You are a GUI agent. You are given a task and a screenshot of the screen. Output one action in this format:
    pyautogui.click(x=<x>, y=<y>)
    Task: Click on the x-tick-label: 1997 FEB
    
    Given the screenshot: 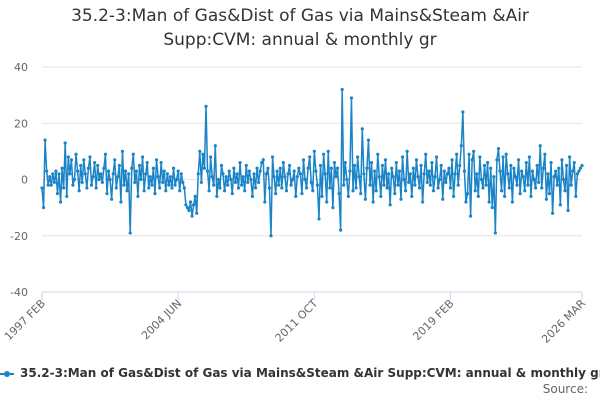 What is the action you would take?
    pyautogui.click(x=25, y=320)
    